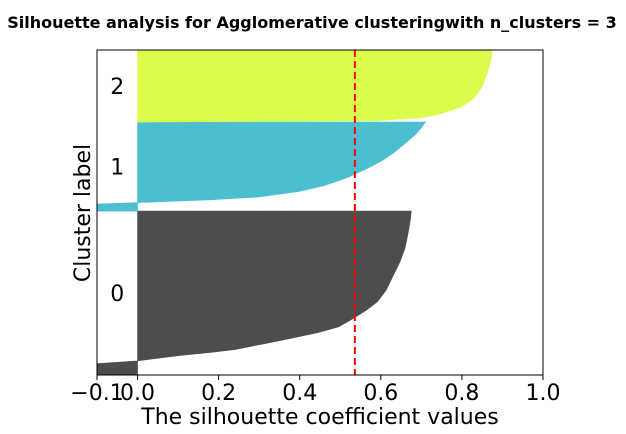  I want to click on cluster-label-2: 2, so click(117, 87).